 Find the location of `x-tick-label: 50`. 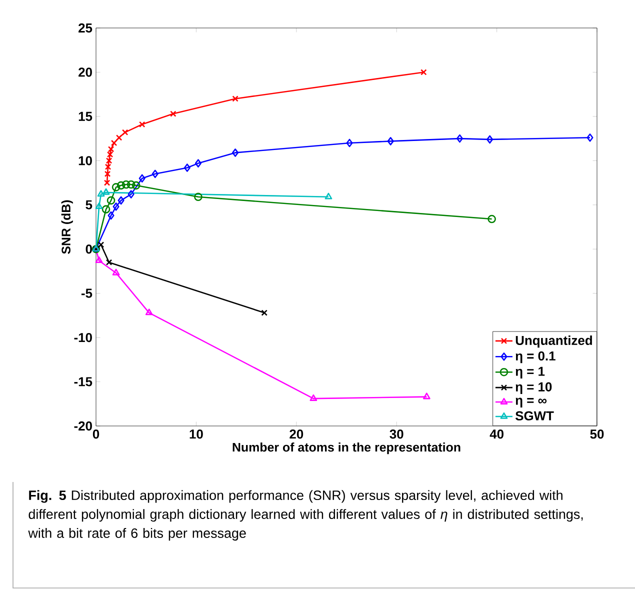

x-tick-label: 50 is located at coordinates (597, 434).